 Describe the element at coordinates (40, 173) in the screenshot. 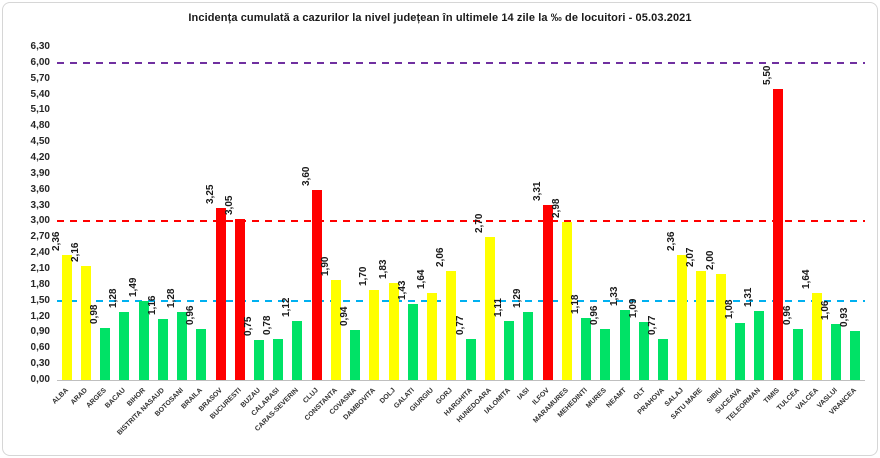

I see `y-axis-tick-label: 3,90` at that location.